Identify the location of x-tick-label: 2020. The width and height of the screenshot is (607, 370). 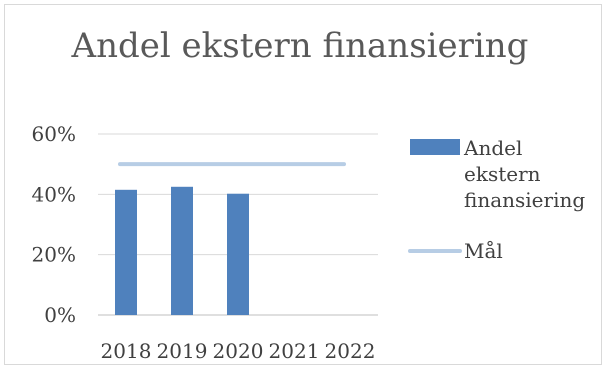
(238, 351).